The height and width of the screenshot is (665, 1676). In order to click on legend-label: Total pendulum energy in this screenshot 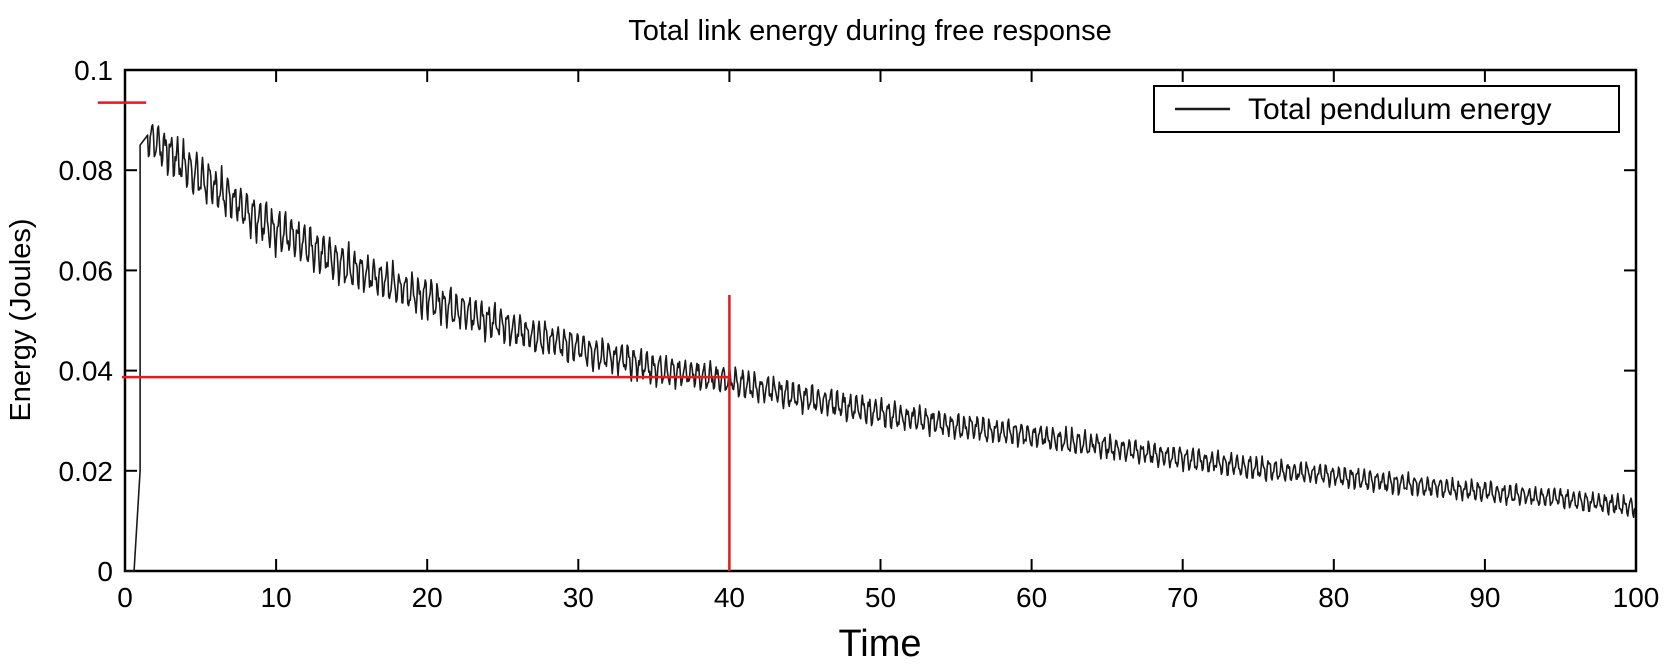, I will do `click(1400, 109)`.